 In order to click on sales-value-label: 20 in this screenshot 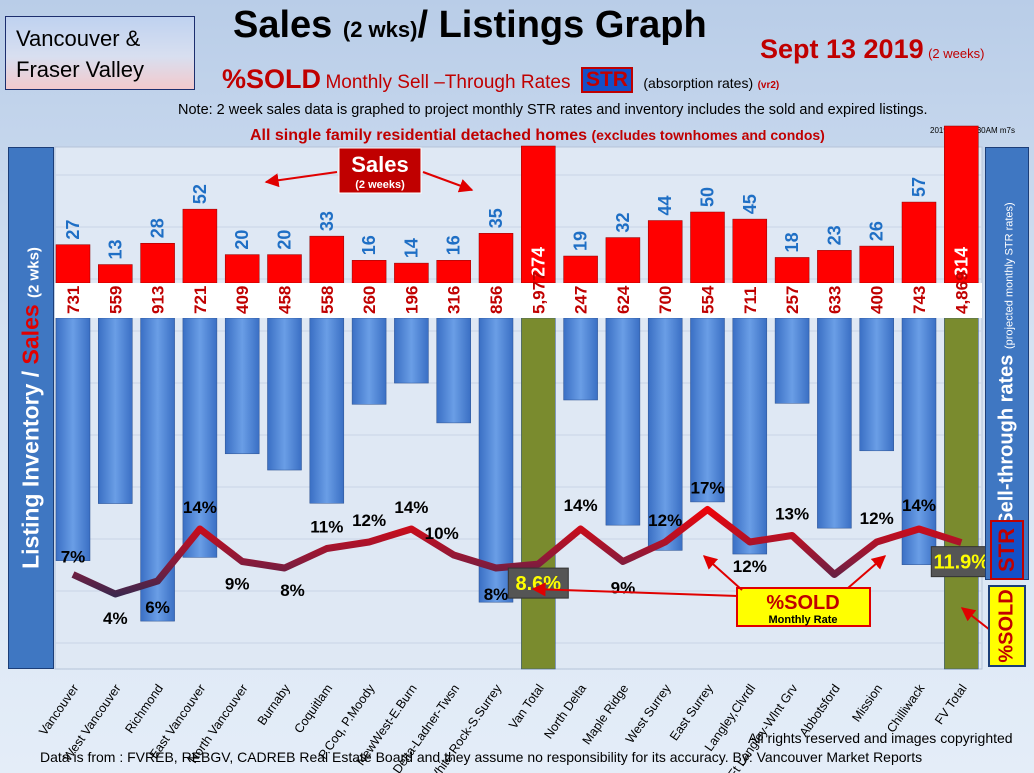, I will do `click(242, 240)`.